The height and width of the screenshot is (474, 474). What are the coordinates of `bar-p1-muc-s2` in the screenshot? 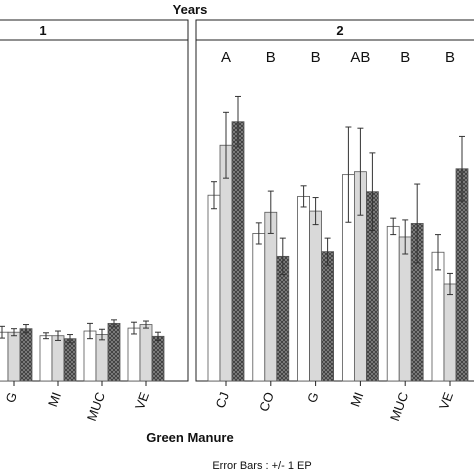 It's located at (102, 358).